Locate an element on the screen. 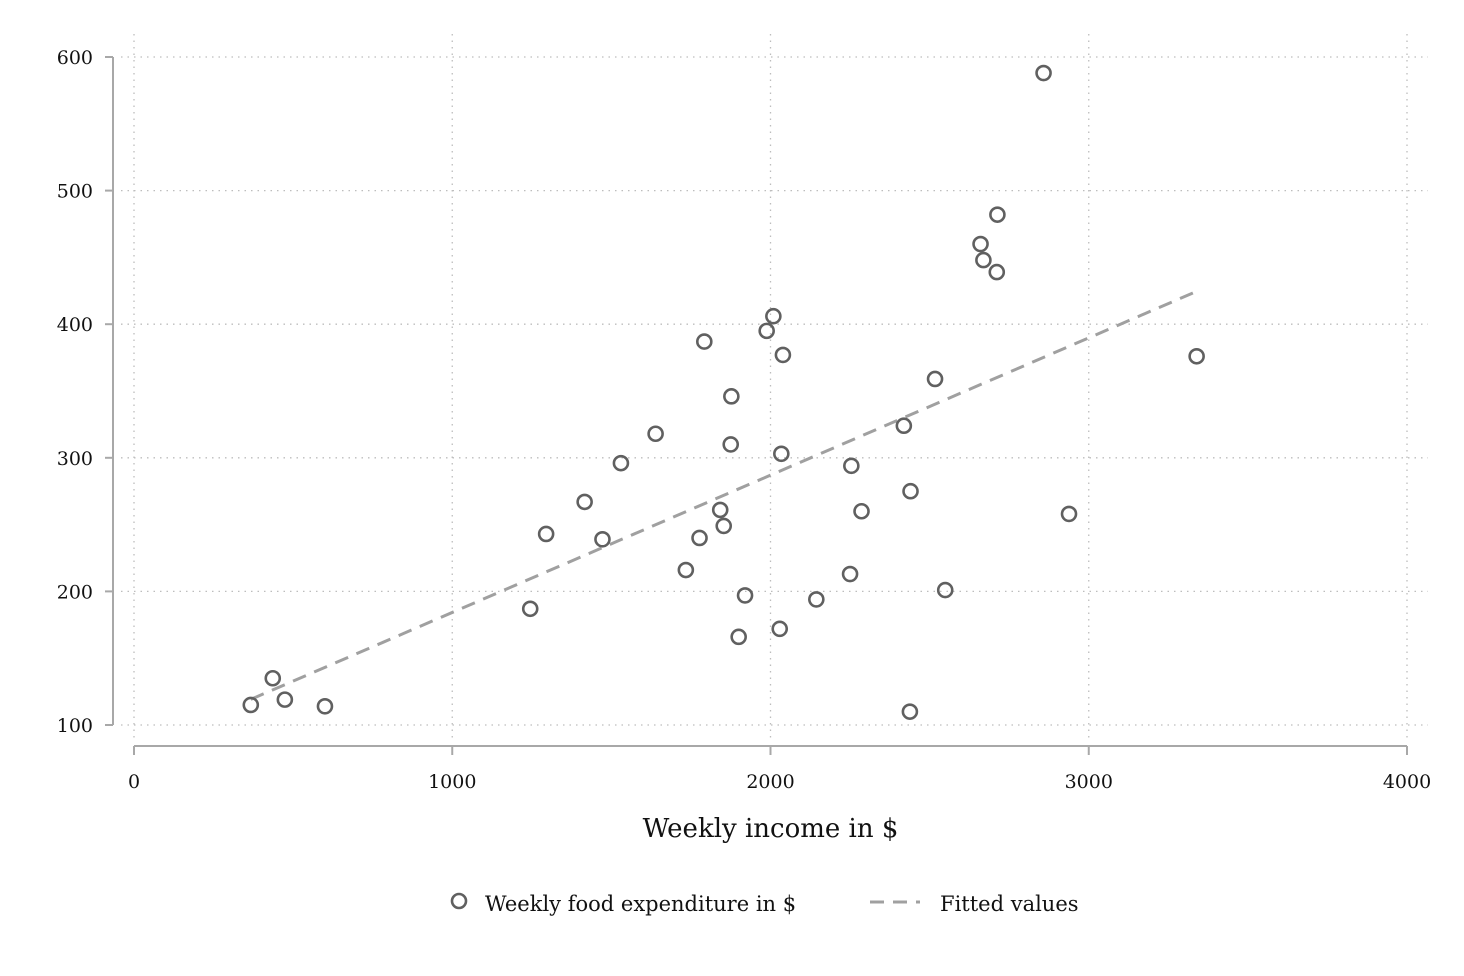  y-tick-label-100: 100 is located at coordinates (75, 726).